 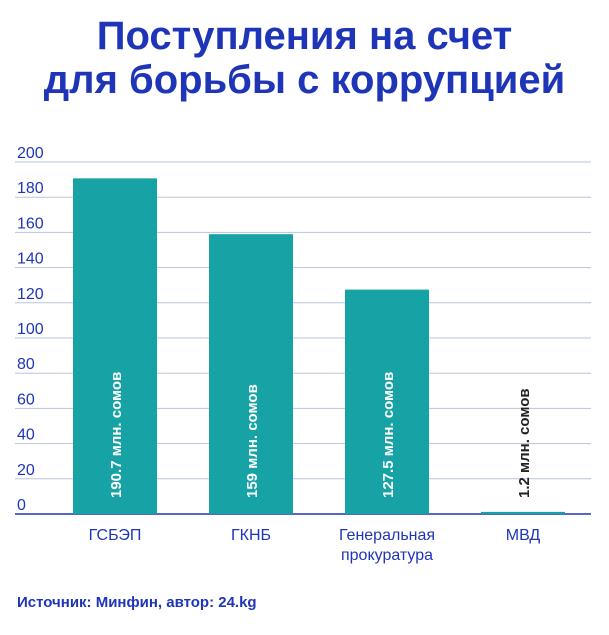 I want to click on y-tick-label: 180, so click(x=30, y=188).